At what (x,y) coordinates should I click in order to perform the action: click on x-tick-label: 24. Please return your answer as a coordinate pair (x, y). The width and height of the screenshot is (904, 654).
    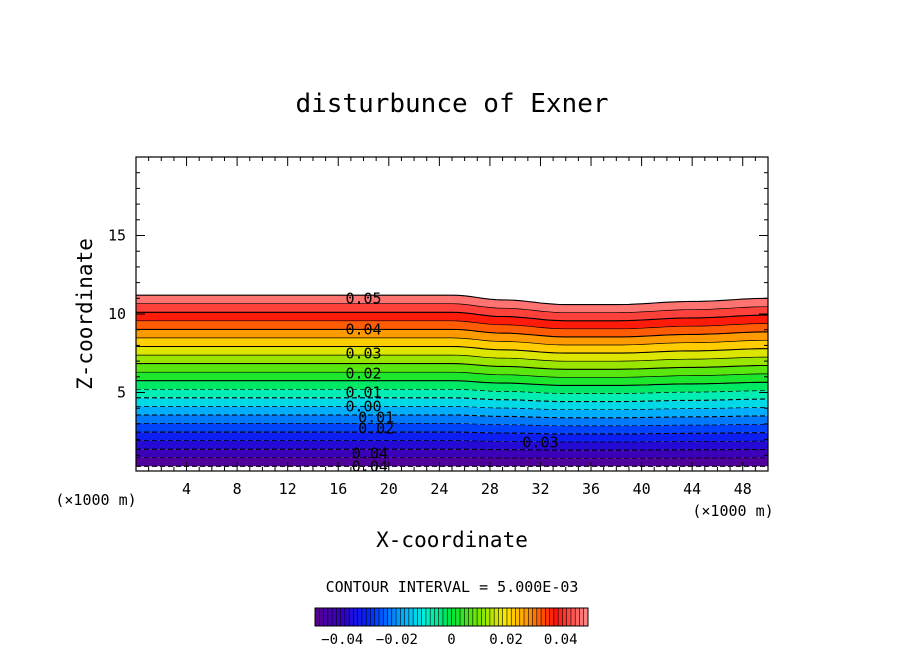
    Looking at the image, I should click on (439, 489).